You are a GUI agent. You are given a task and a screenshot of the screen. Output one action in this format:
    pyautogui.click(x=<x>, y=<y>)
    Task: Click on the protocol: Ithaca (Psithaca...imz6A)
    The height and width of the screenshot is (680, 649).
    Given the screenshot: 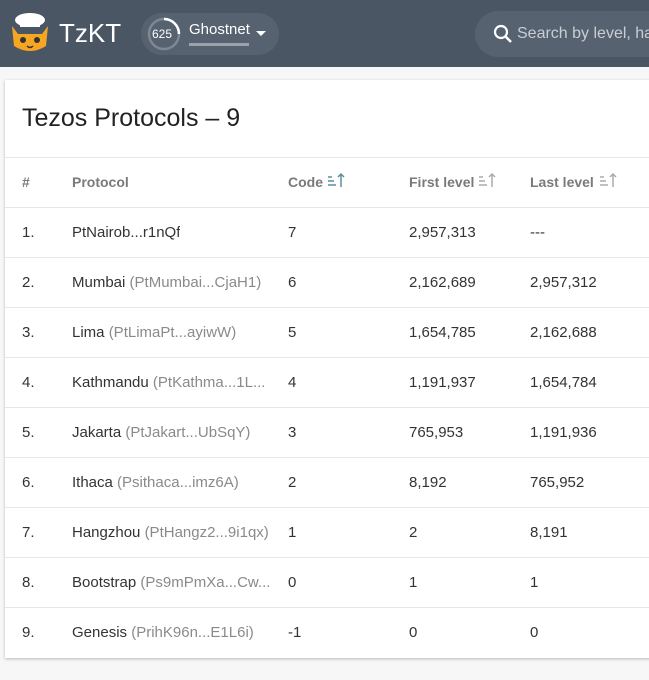 What is the action you would take?
    pyautogui.click(x=155, y=482)
    